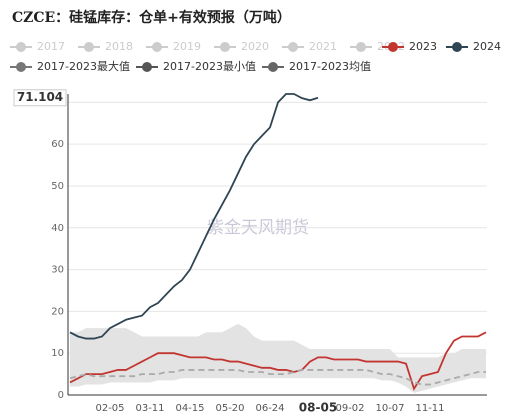  I want to click on pointer-box, so click(40, 98).